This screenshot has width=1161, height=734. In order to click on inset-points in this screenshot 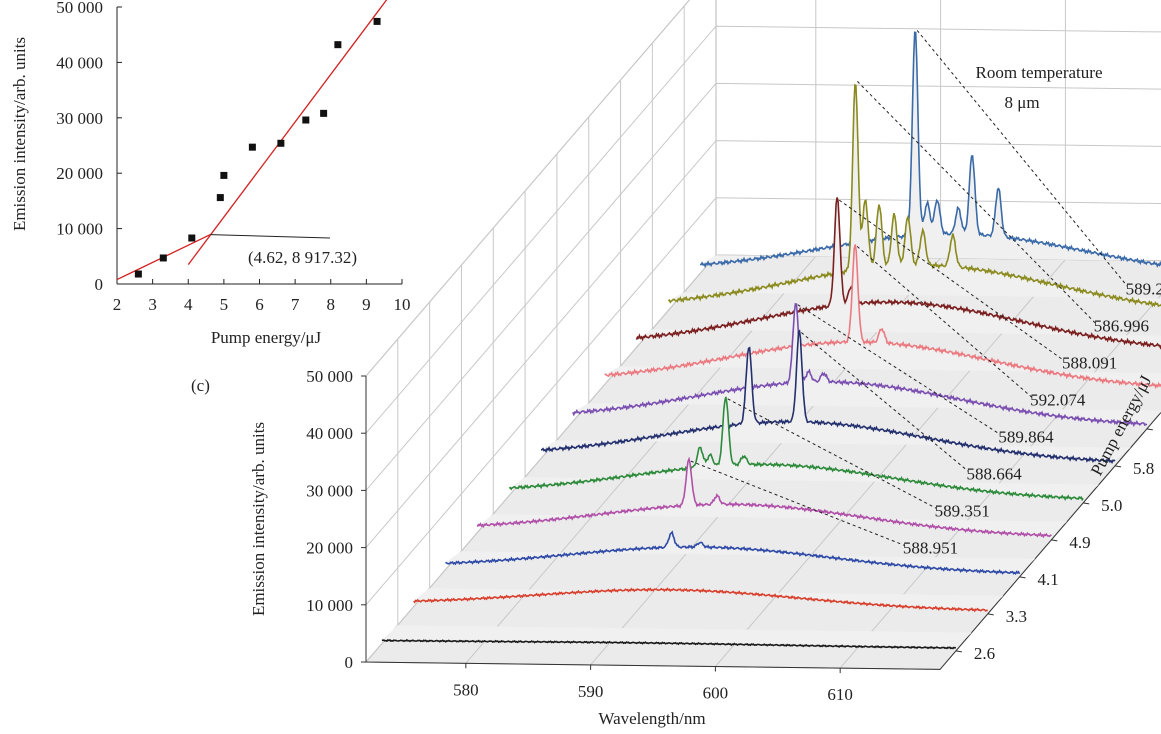, I will do `click(257, 147)`.